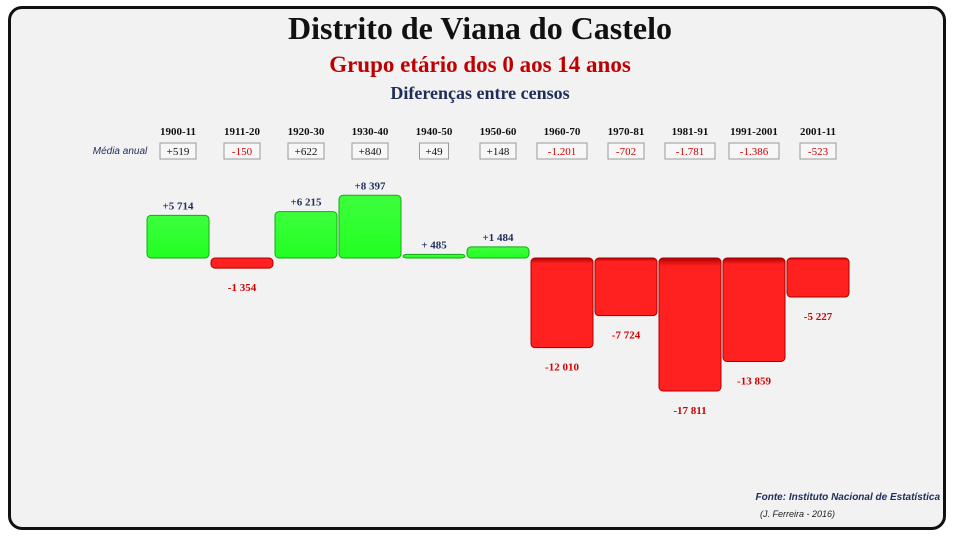 This screenshot has width=960, height=540. Describe the element at coordinates (480, 28) in the screenshot. I see `page-title: Distrito de Viana do Castelo` at that location.